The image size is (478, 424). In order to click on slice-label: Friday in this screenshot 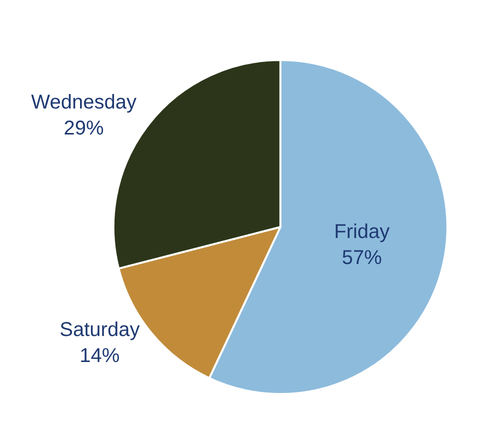, I will do `click(362, 232)`.